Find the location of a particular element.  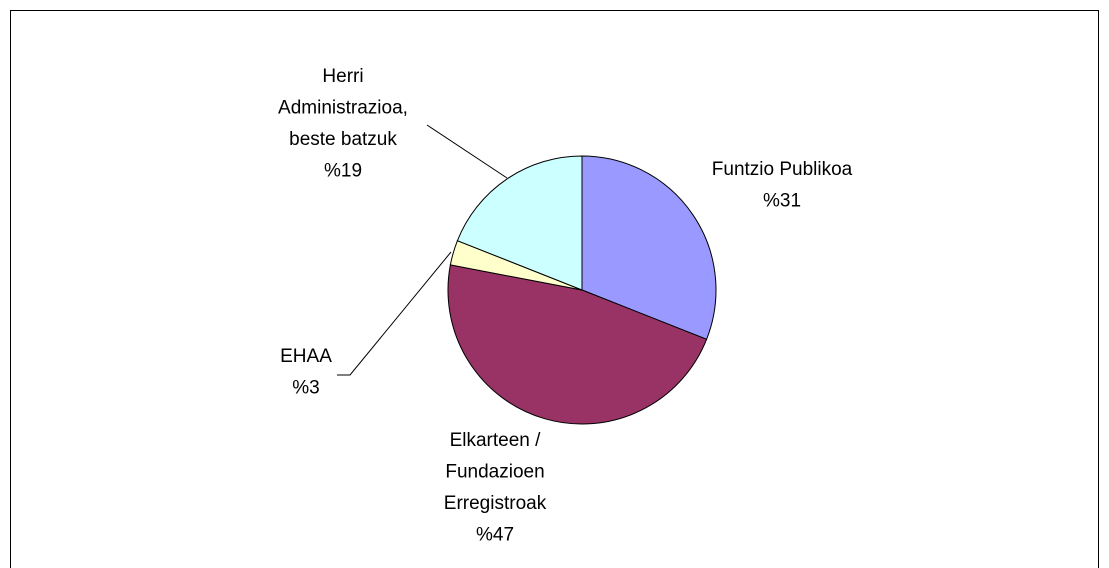

slice-label: Elkarteen / is located at coordinates (496, 440).